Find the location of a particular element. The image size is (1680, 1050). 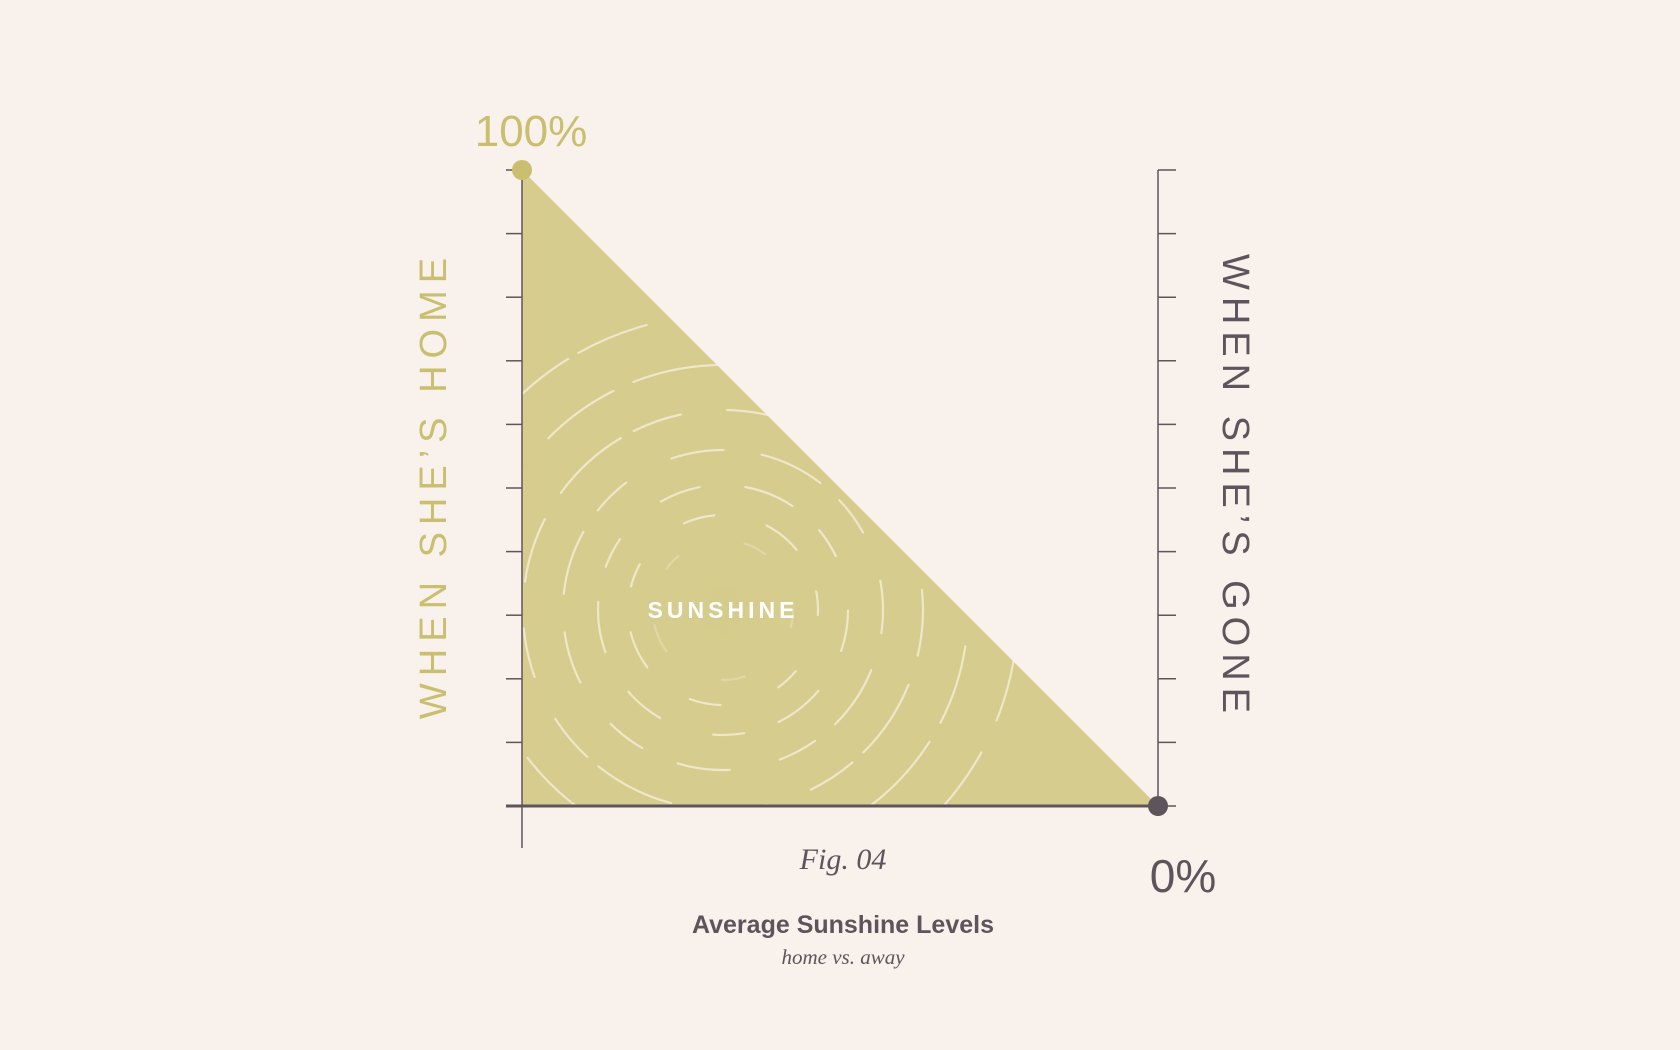

left-axis-label: WHEN SHE’S HOME is located at coordinates (434, 485).